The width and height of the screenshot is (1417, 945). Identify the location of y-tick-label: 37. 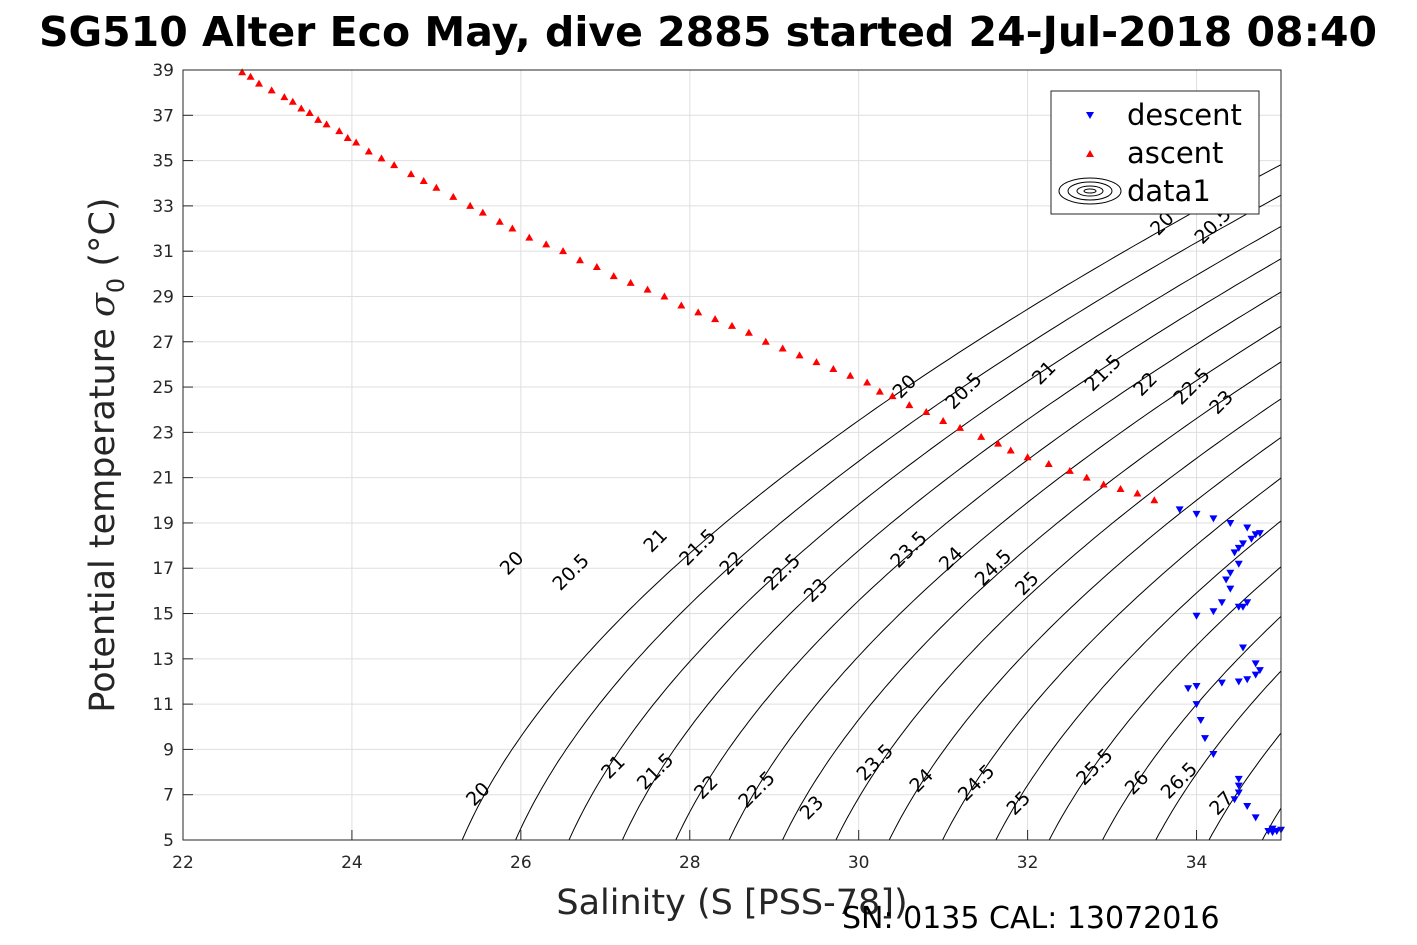
(163, 116).